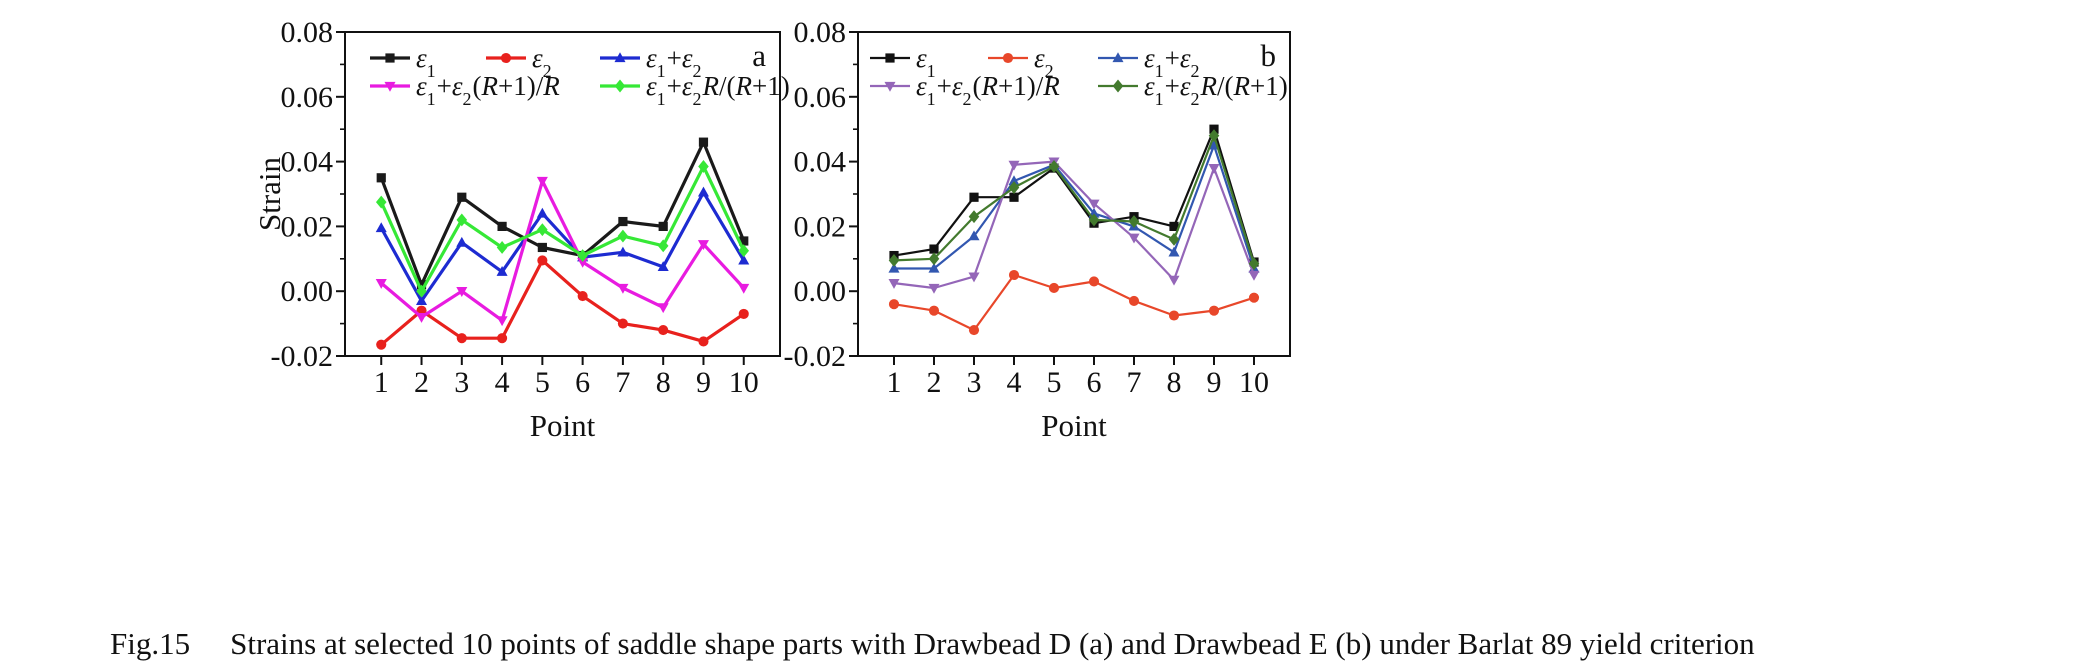 The image size is (2090, 667). What do you see at coordinates (622, 382) in the screenshot?
I see `x-tick-label: 7` at bounding box center [622, 382].